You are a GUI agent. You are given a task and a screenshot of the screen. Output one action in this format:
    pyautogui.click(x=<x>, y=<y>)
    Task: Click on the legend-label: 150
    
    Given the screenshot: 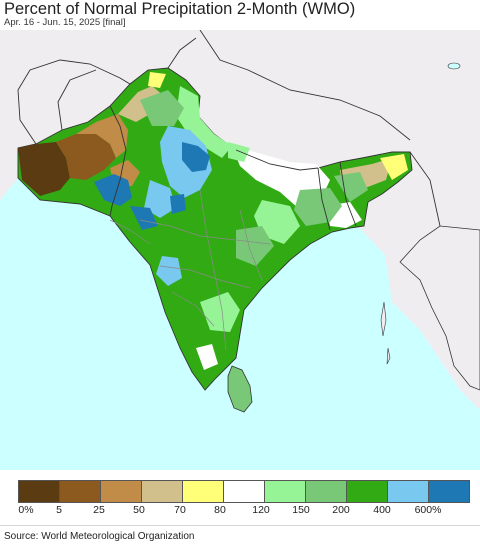 What is the action you would take?
    pyautogui.click(x=301, y=510)
    